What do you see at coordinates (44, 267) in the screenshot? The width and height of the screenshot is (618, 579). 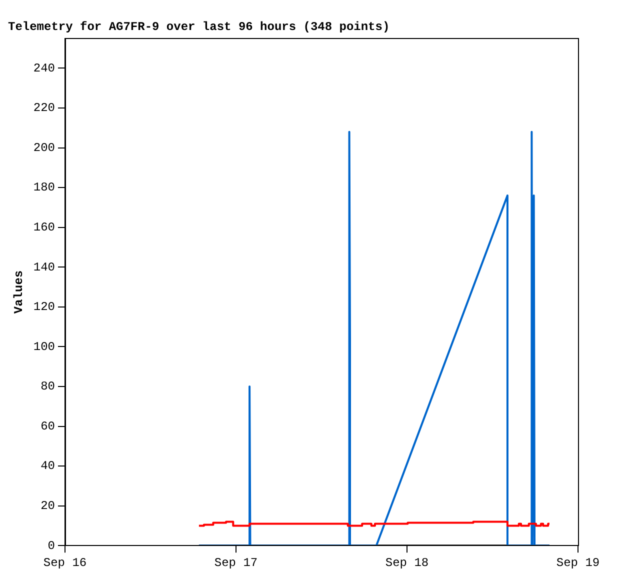 I see `y-tick-label: 140` at bounding box center [44, 267].